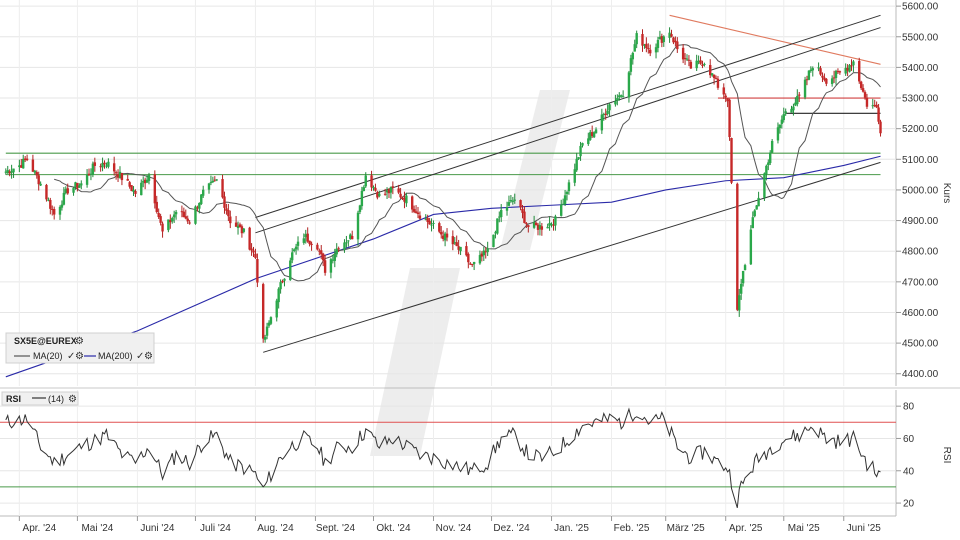 This screenshot has width=960, height=540. What do you see at coordinates (686, 528) in the screenshot?
I see `x-tick-label: März '25` at bounding box center [686, 528].